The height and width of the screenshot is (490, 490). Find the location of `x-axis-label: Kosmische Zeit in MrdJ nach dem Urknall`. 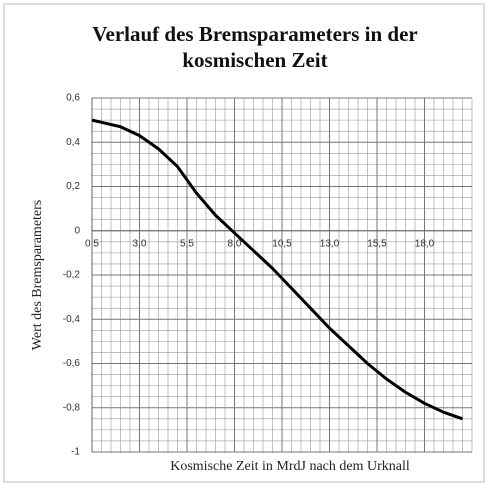

x-axis-label: Kosmische Zeit in MrdJ nach dem Urknall is located at coordinates (290, 466).